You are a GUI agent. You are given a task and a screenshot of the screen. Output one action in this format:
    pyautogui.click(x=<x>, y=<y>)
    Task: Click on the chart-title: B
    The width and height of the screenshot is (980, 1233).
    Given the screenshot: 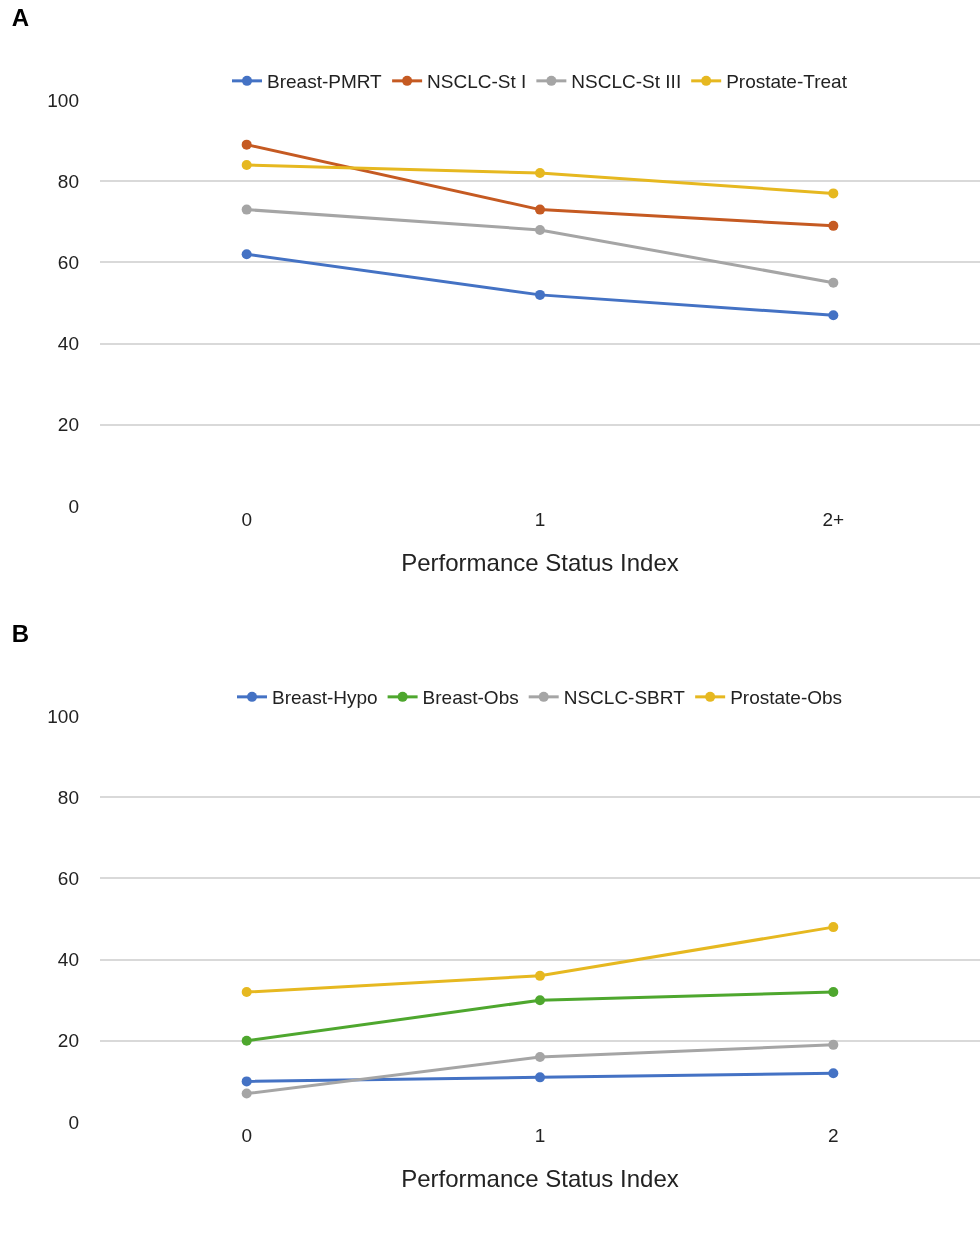 What is the action you would take?
    pyautogui.click(x=20, y=634)
    